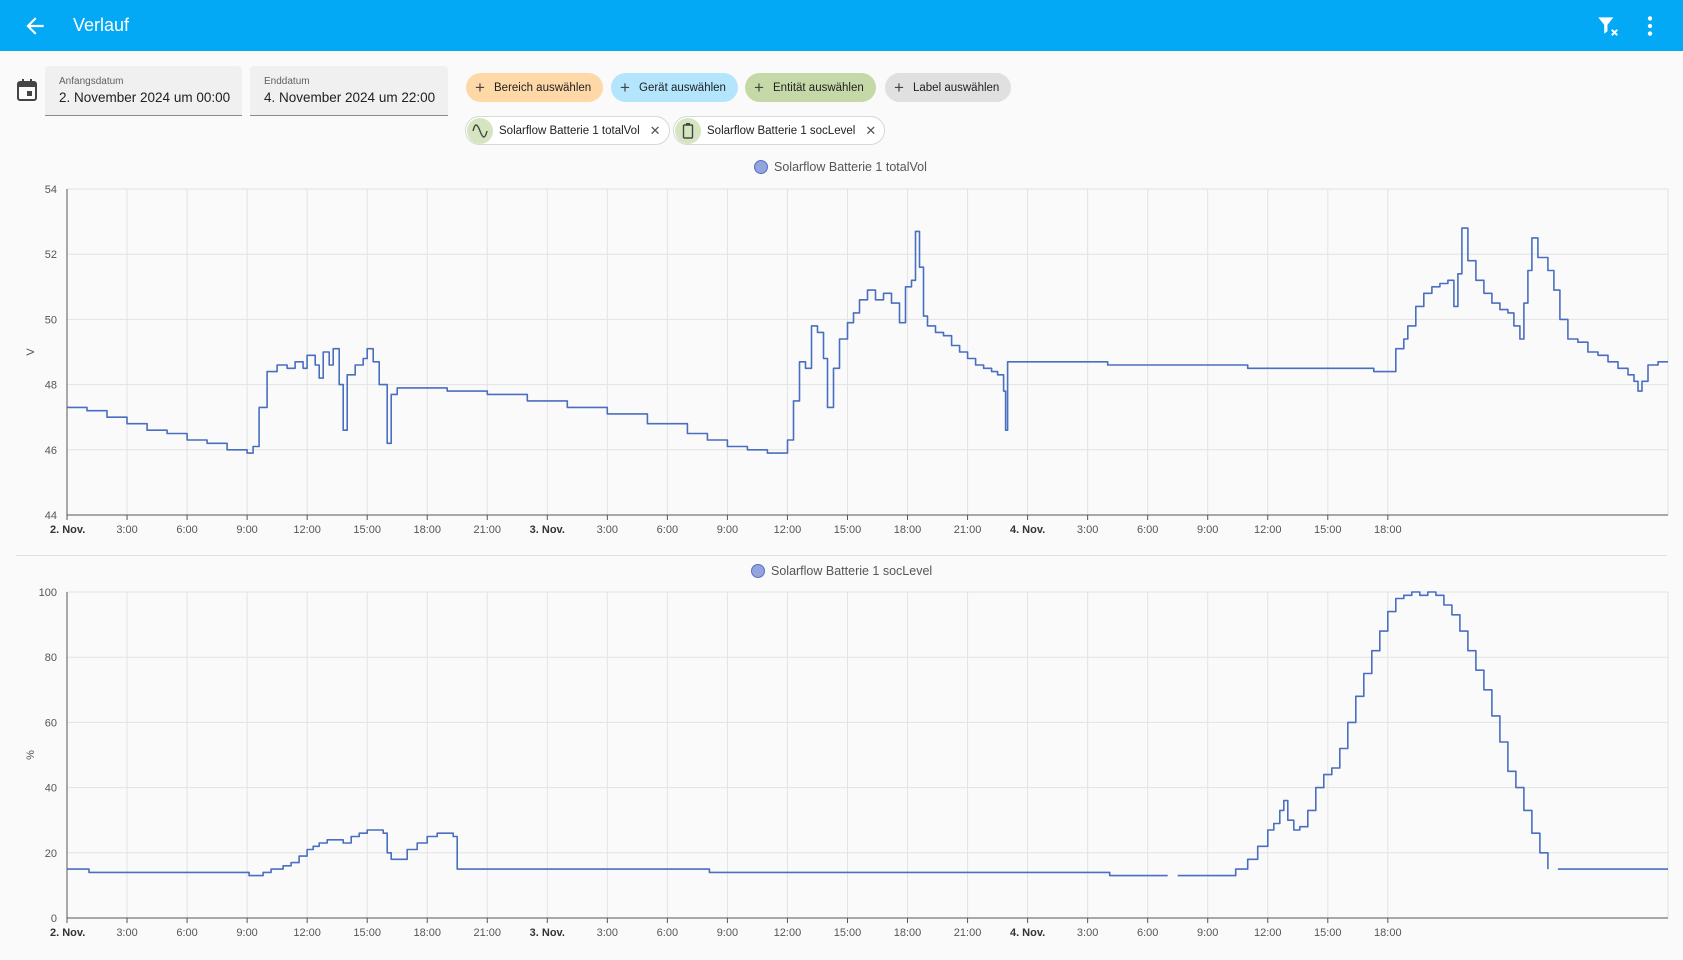  Describe the element at coordinates (350, 97) in the screenshot. I see `end-date-value: 4. November 2024 um 22:00` at that location.